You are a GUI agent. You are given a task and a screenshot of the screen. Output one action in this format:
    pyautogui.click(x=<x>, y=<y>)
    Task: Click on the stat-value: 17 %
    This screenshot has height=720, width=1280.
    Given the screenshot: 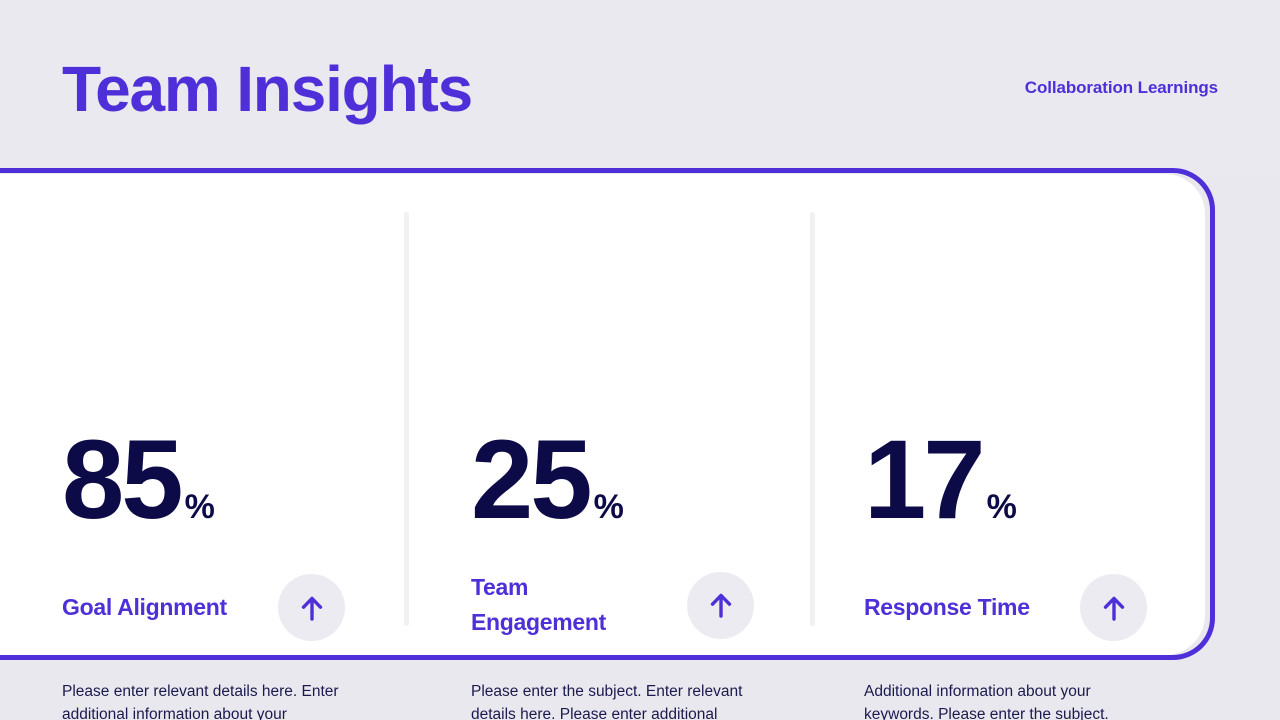 What is the action you would take?
    pyautogui.click(x=940, y=479)
    